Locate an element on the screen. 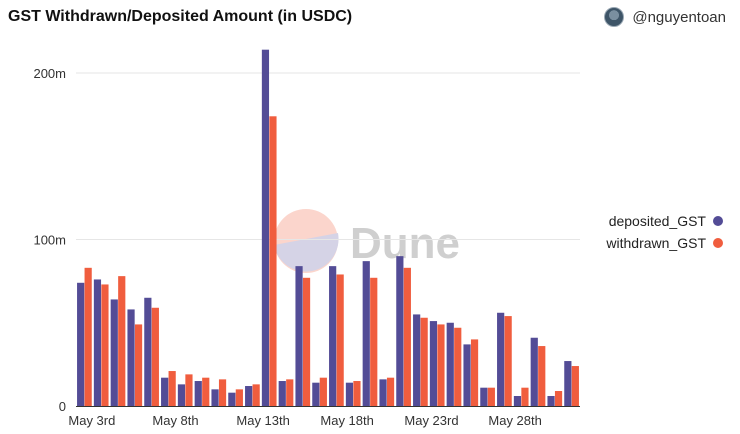  legend-item-deposited: deposited_GST is located at coordinates (660, 221).